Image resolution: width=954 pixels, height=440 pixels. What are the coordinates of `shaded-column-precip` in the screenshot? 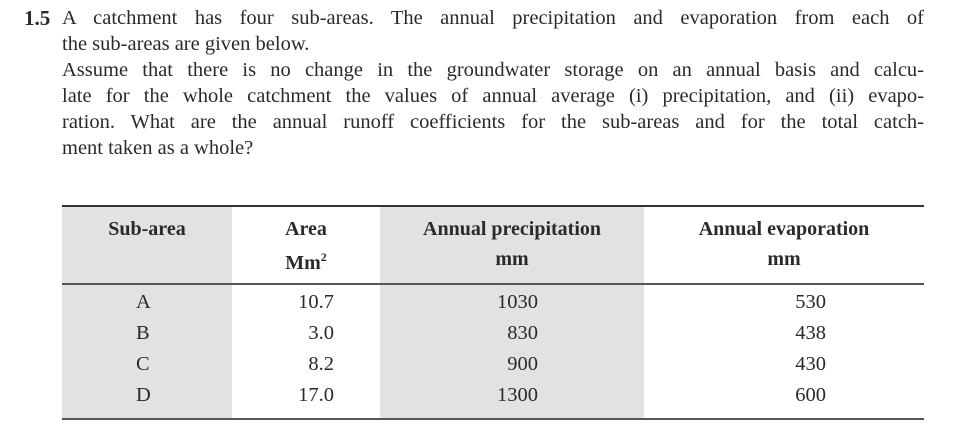 It's located at (512, 312).